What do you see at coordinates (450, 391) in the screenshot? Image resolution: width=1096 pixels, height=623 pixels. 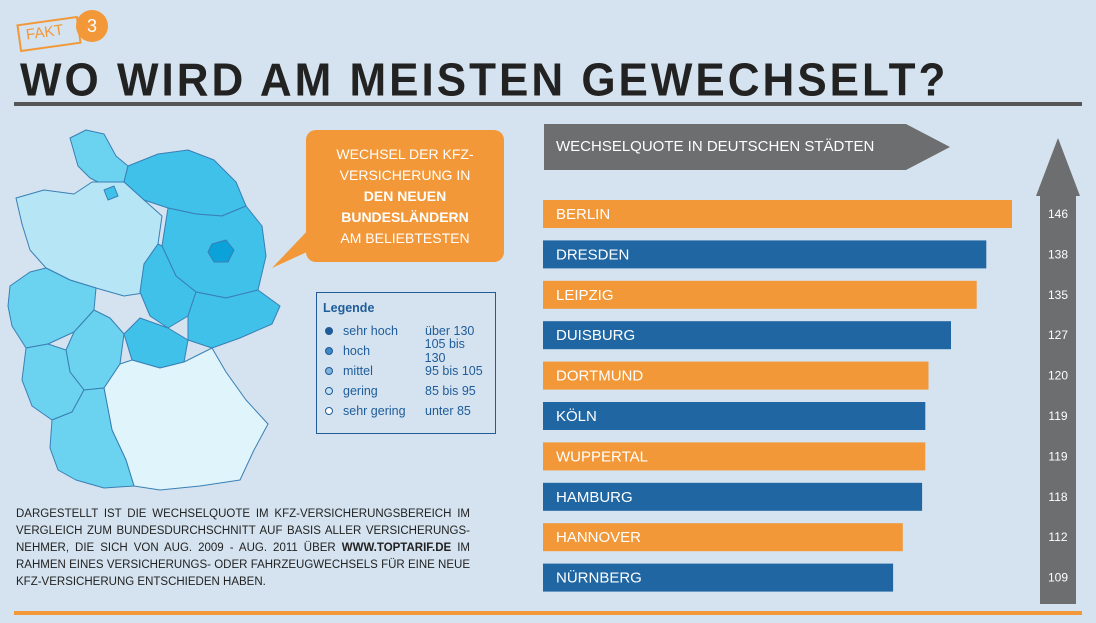 I see `legend-range: 85 bis 95` at bounding box center [450, 391].